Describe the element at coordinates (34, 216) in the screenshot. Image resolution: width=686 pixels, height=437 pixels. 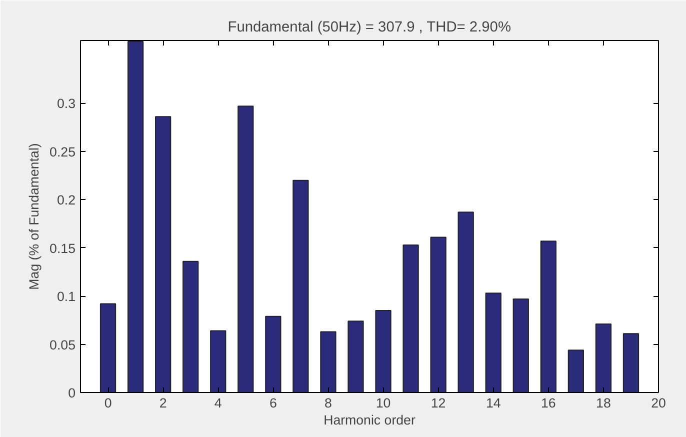
I see `y-axis-title: Mag (% of Fundamental)` at that location.